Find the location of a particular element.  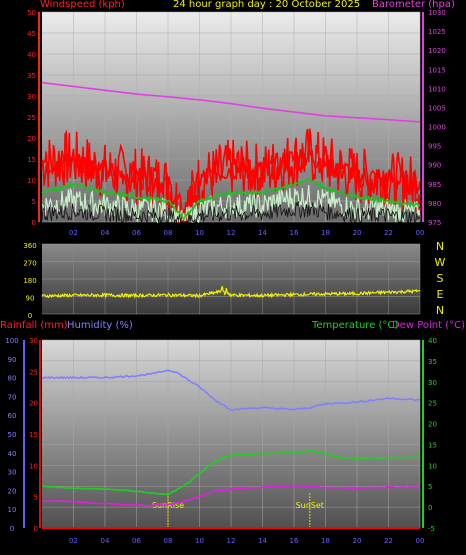

baro-tick-label: 975 is located at coordinates (434, 223).